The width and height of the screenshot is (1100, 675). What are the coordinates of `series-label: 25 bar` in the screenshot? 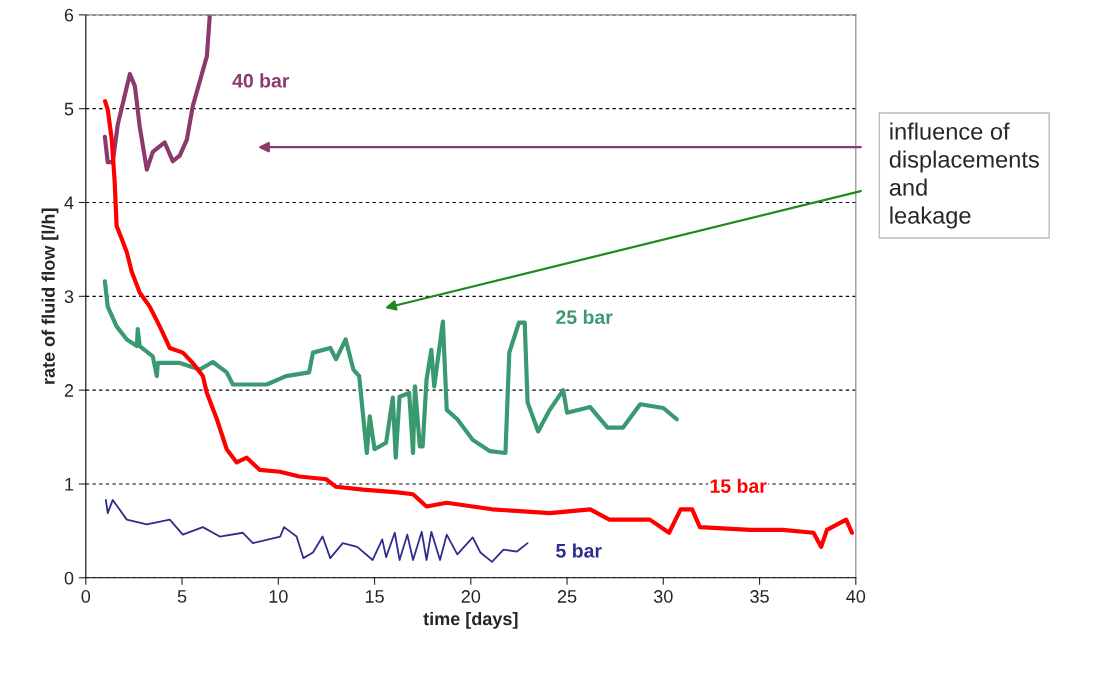 It's located at (584, 317).